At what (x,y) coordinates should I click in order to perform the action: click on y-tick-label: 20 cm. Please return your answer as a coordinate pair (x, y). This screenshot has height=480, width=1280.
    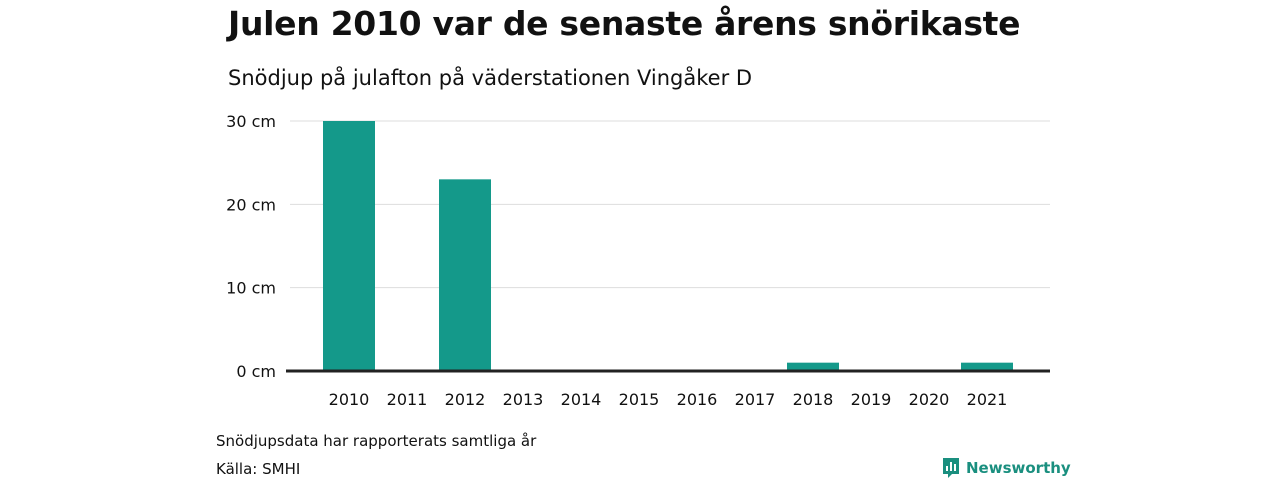
    Looking at the image, I should click on (251, 204).